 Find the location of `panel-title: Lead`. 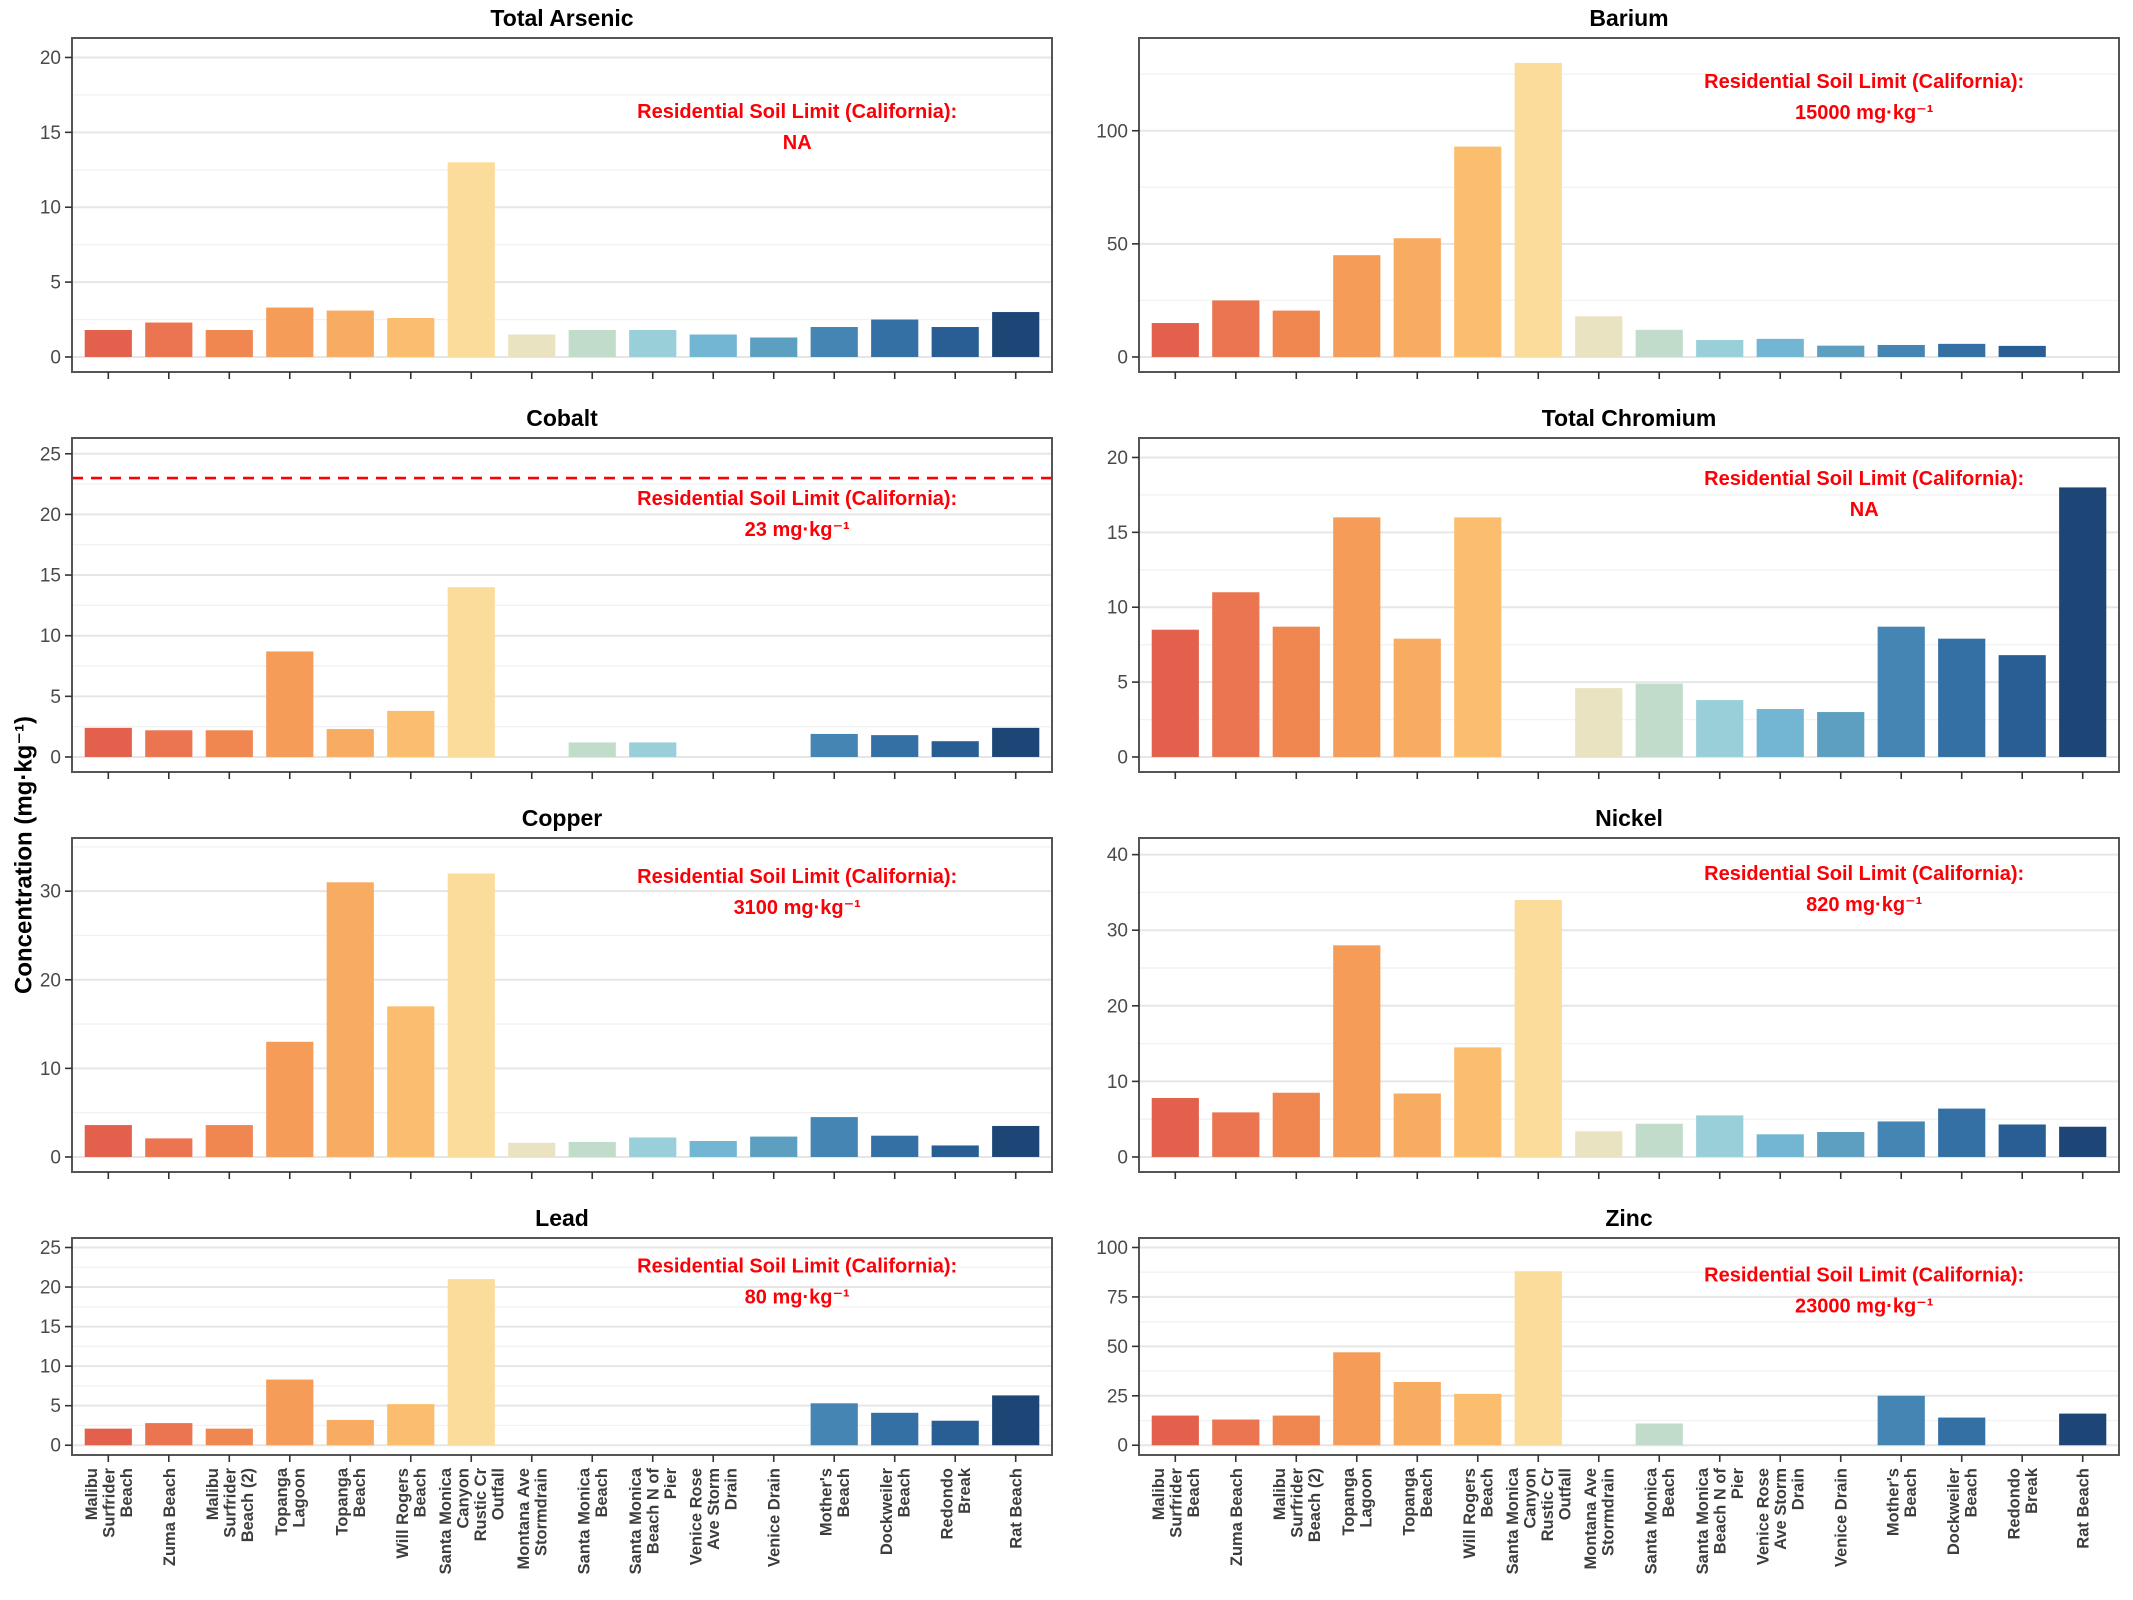

panel-title: Lead is located at coordinates (562, 1218).